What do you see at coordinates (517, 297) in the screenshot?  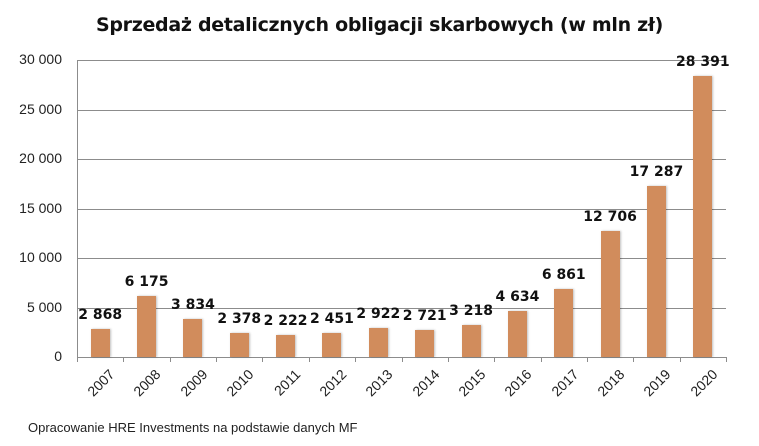 I see `data-label: 4 634` at bounding box center [517, 297].